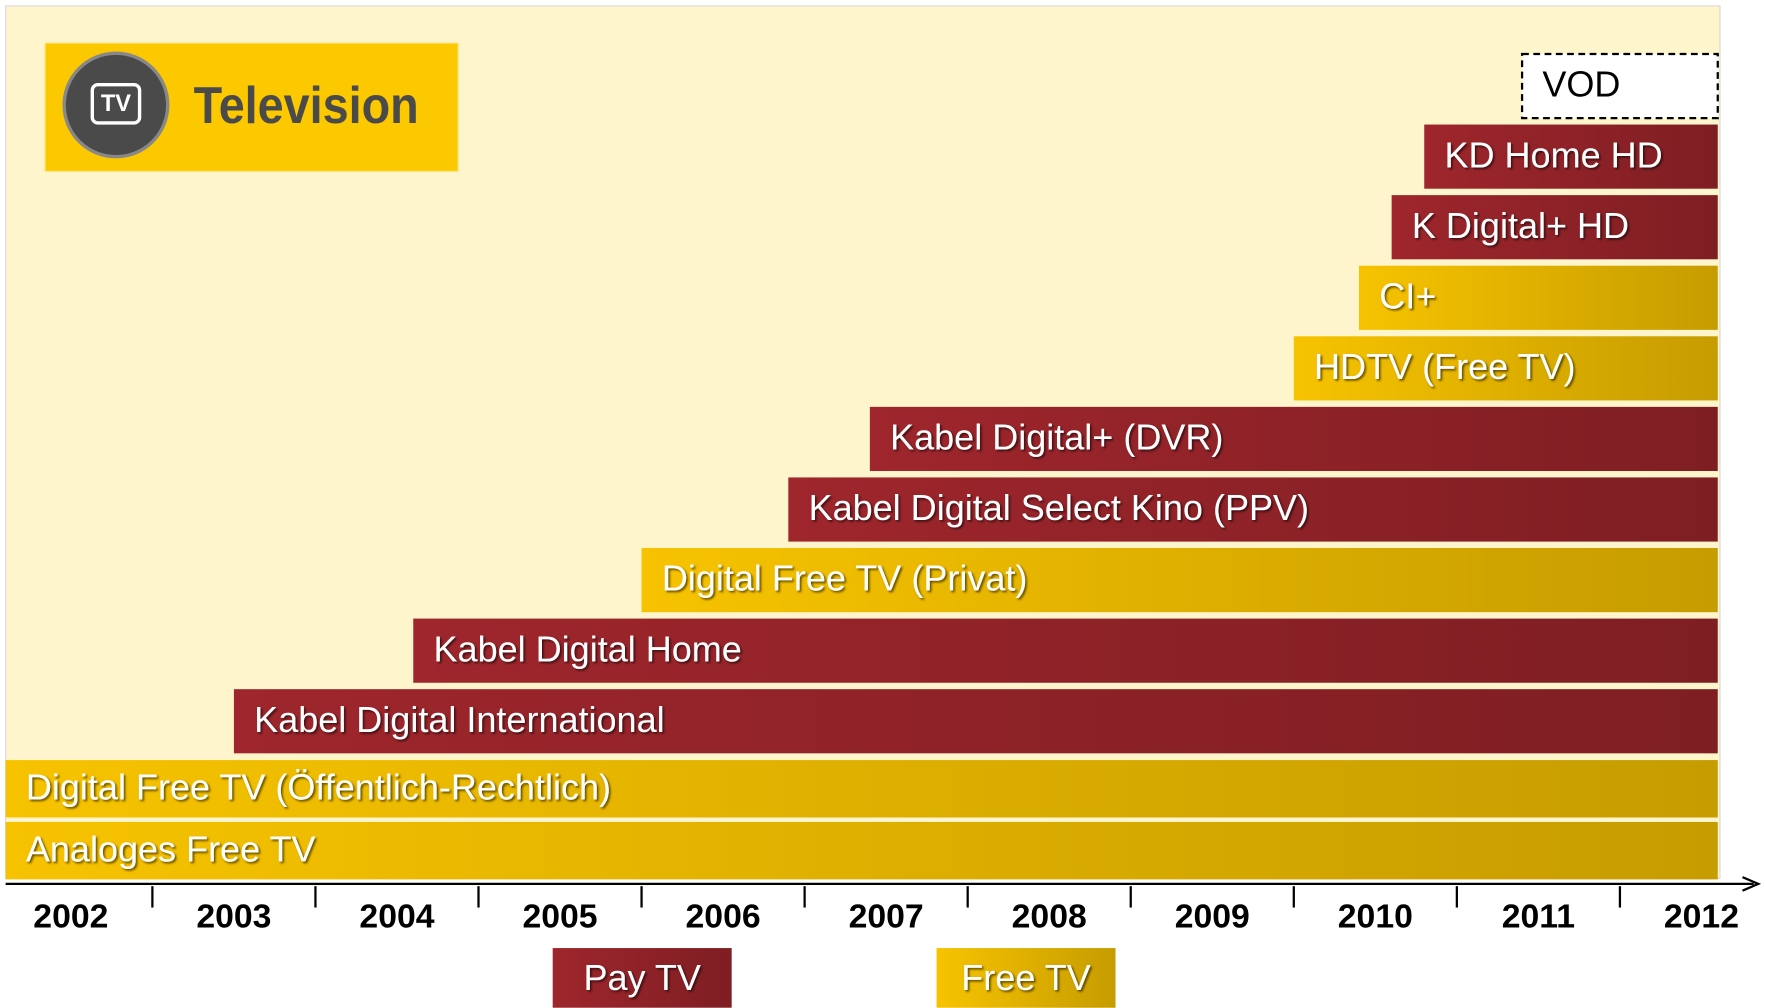 Image resolution: width=1765 pixels, height=1008 pixels. What do you see at coordinates (1538, 917) in the screenshot?
I see `x-tick-label: 2011` at bounding box center [1538, 917].